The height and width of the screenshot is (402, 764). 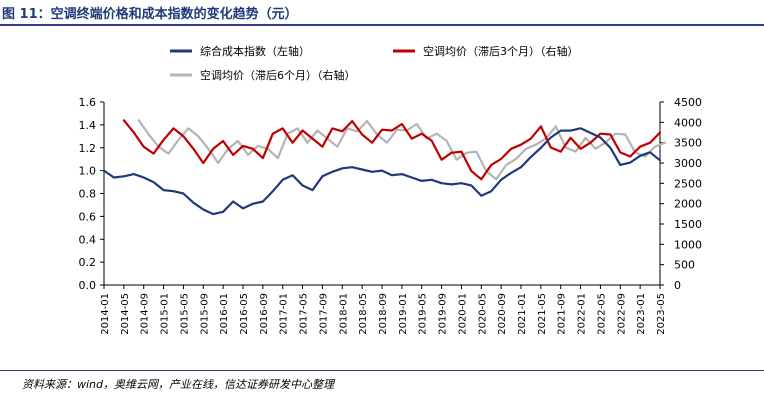 What do you see at coordinates (688, 122) in the screenshot?
I see `y-right-tick-label: 4000` at bounding box center [688, 122].